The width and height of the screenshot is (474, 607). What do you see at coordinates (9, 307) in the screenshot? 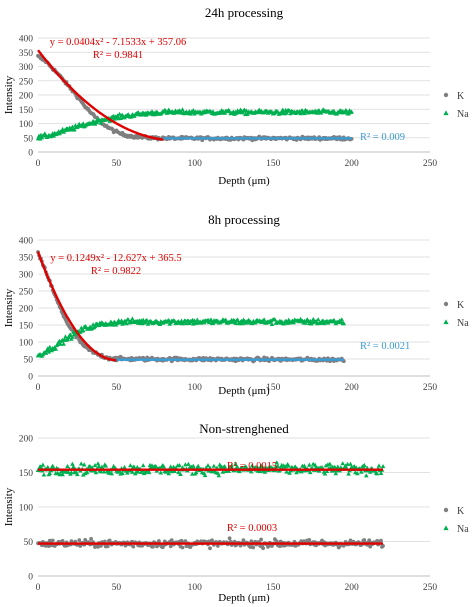
I see `chart-2-ylabel: Intensity` at bounding box center [9, 307].